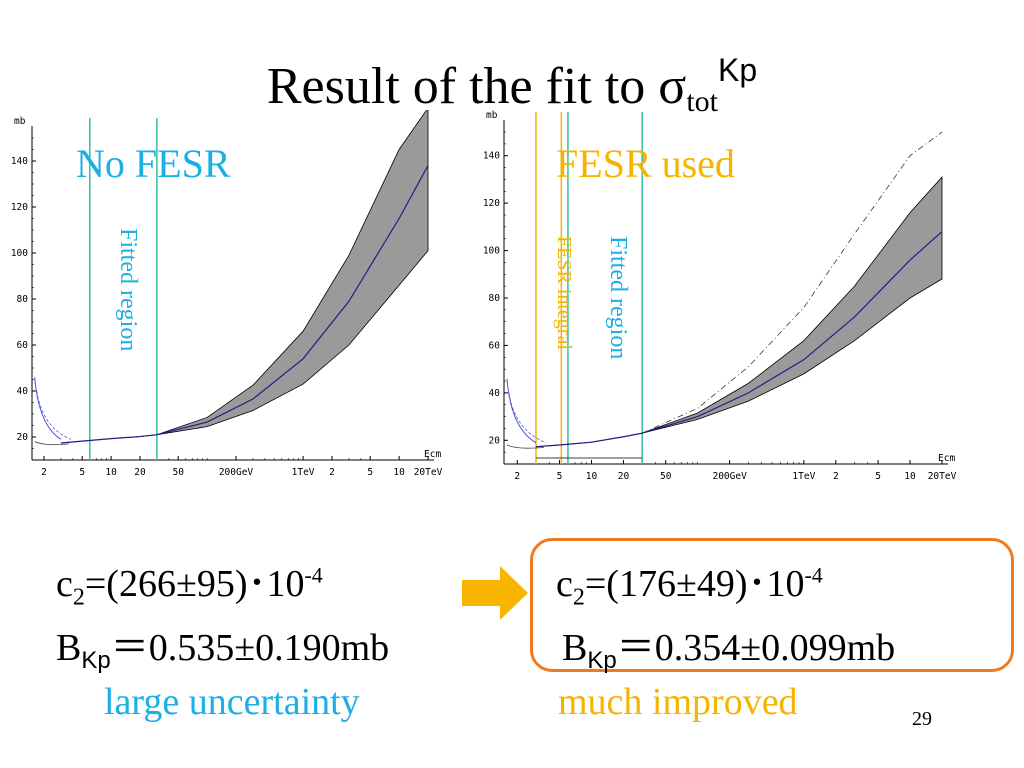  Describe the element at coordinates (476, 86) in the screenshot. I see `title-main: Result of the fit to σ` at that location.